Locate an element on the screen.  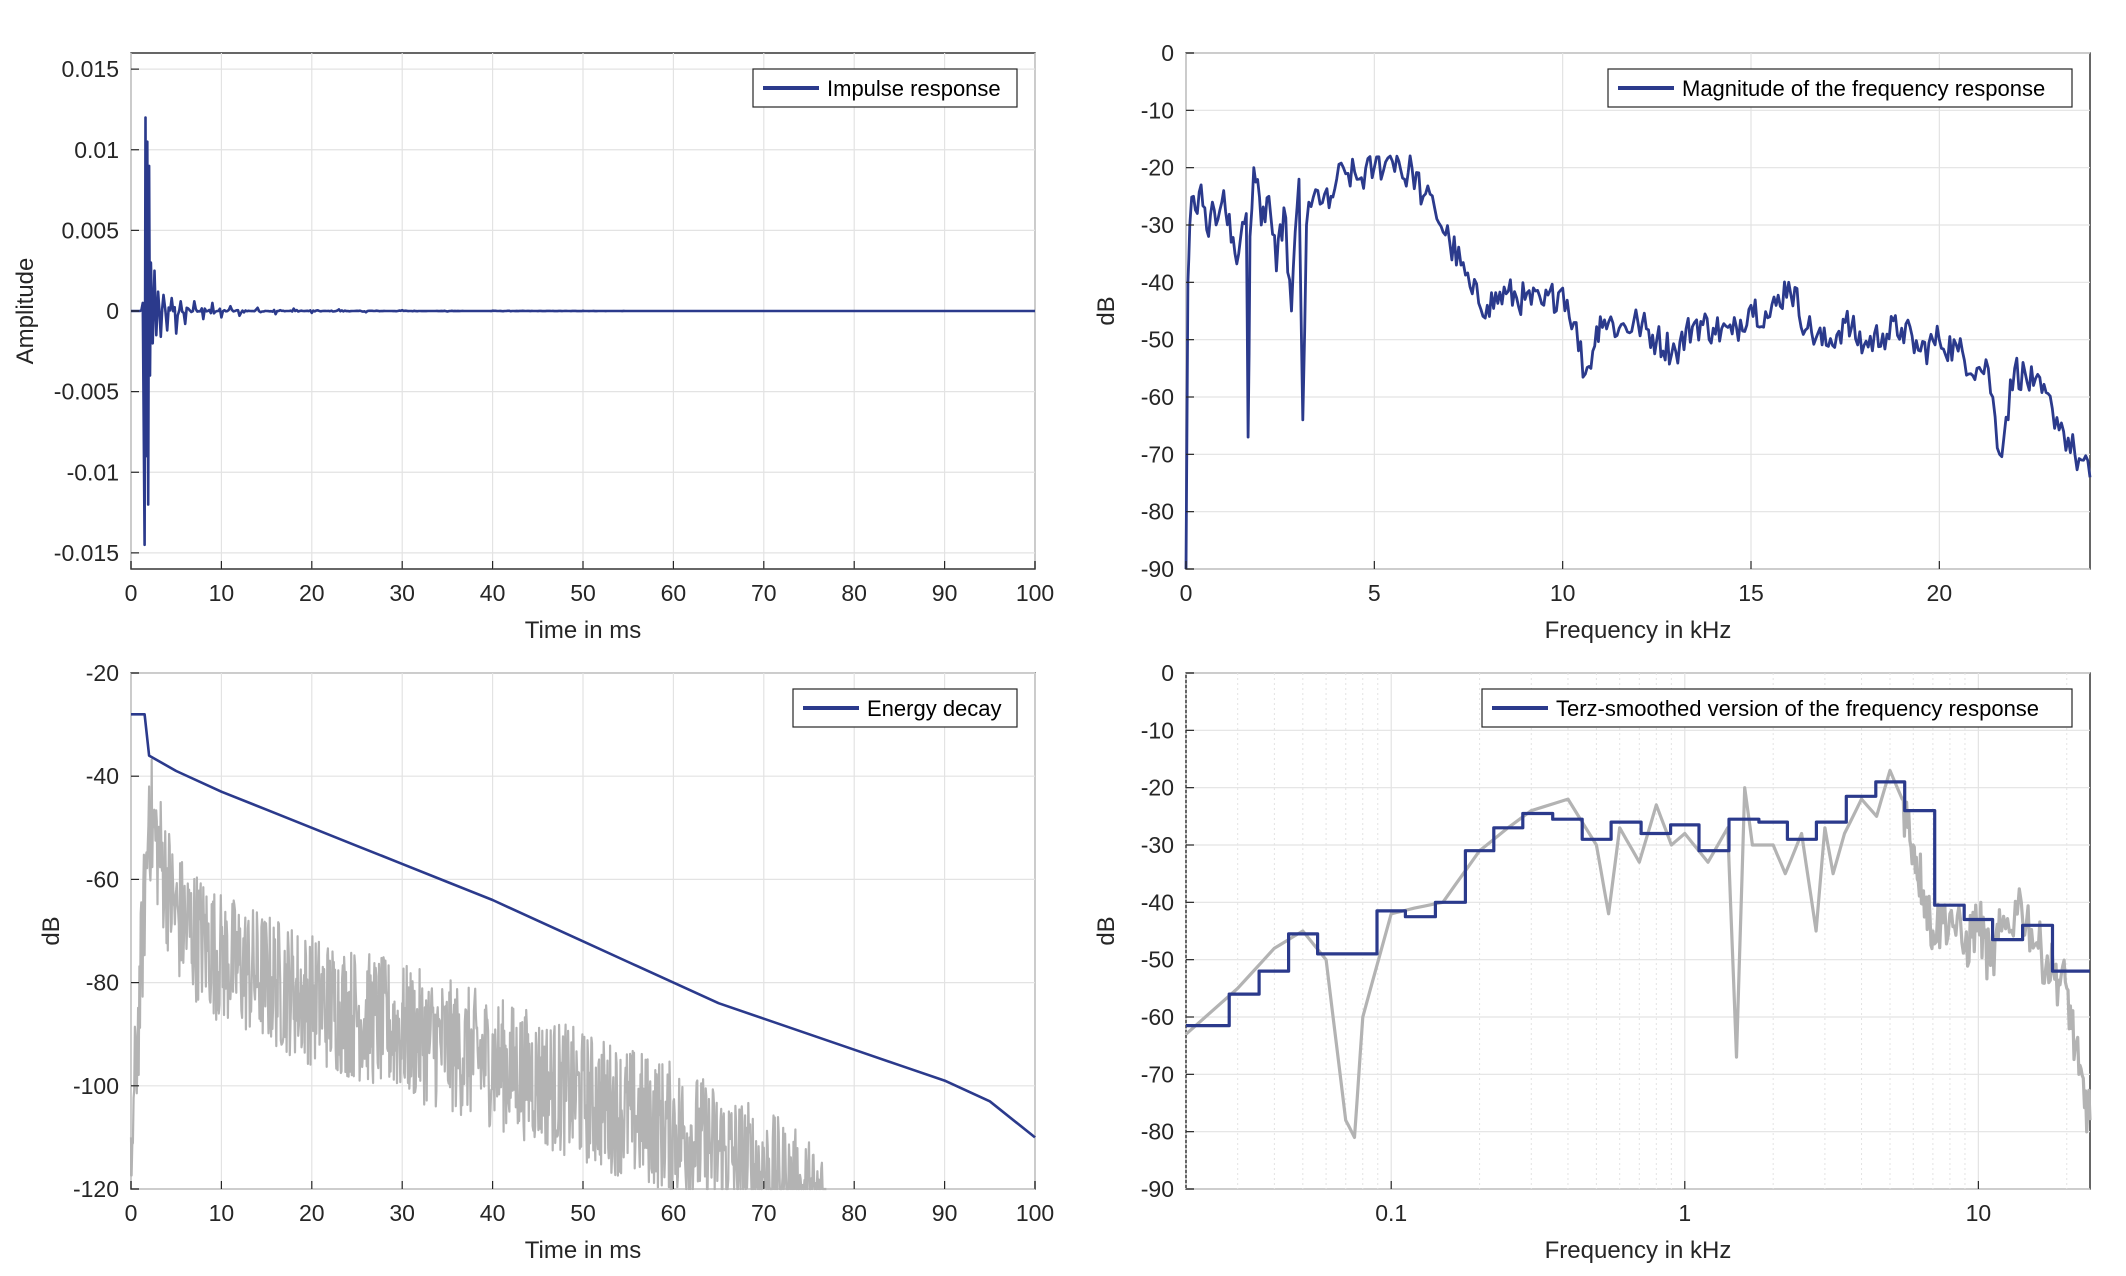
impulse-xtick-label: 90 is located at coordinates (945, 593).